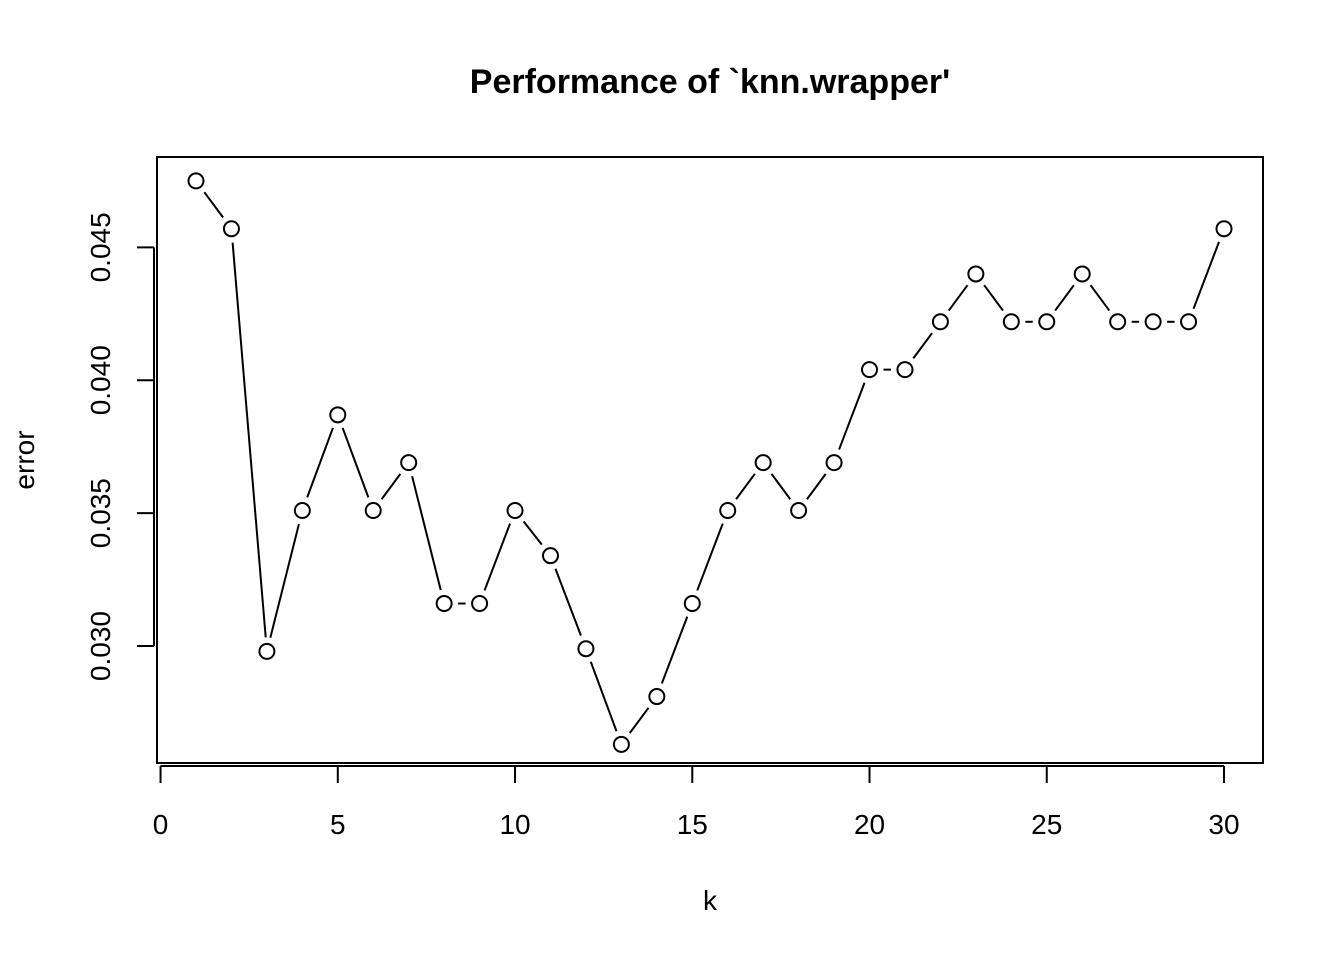 This screenshot has height=960, width=1344. What do you see at coordinates (338, 824) in the screenshot?
I see `x-tick-label: 5` at bounding box center [338, 824].